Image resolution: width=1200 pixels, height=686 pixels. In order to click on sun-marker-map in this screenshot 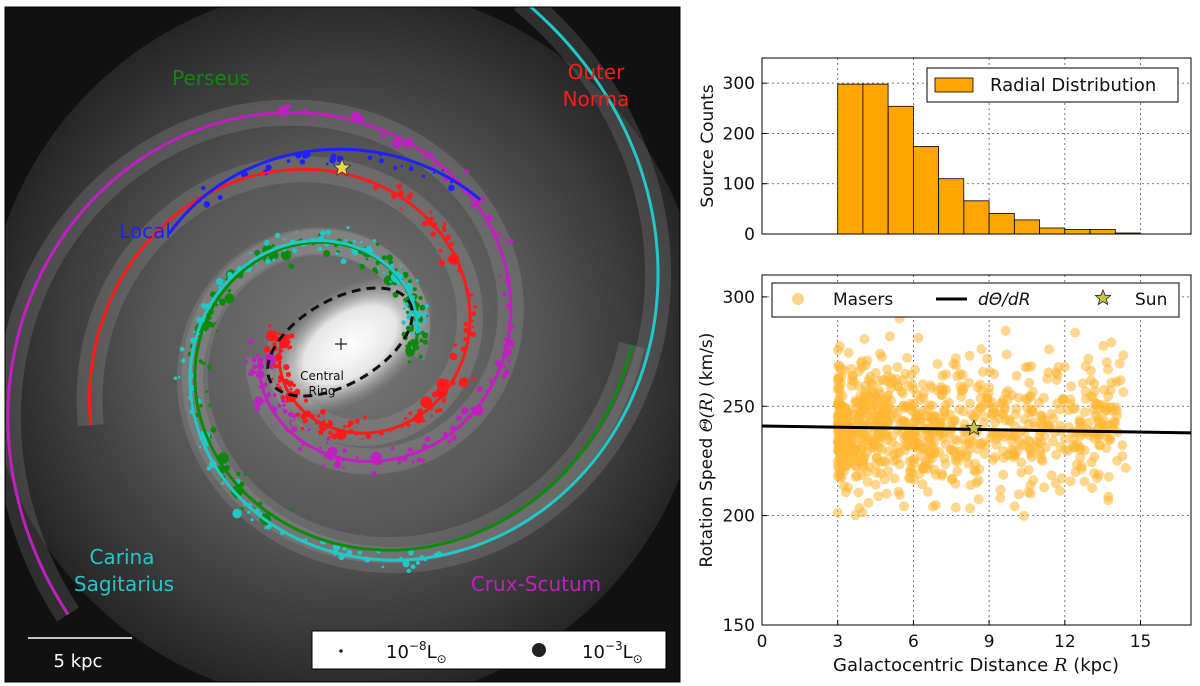, I will do `click(342, 167)`.